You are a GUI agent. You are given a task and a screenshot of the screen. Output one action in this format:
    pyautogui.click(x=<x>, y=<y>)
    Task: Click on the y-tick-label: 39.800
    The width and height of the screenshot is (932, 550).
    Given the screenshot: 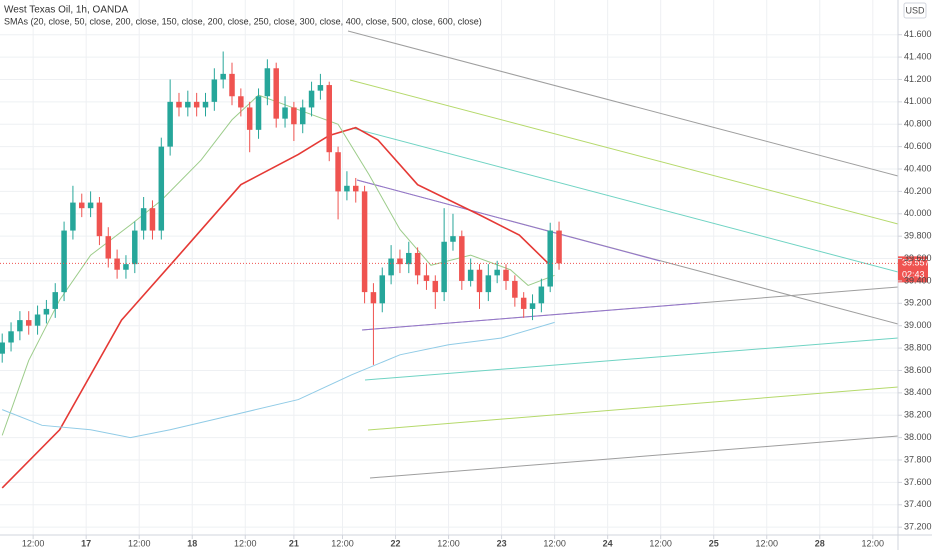 What is the action you would take?
    pyautogui.click(x=918, y=236)
    